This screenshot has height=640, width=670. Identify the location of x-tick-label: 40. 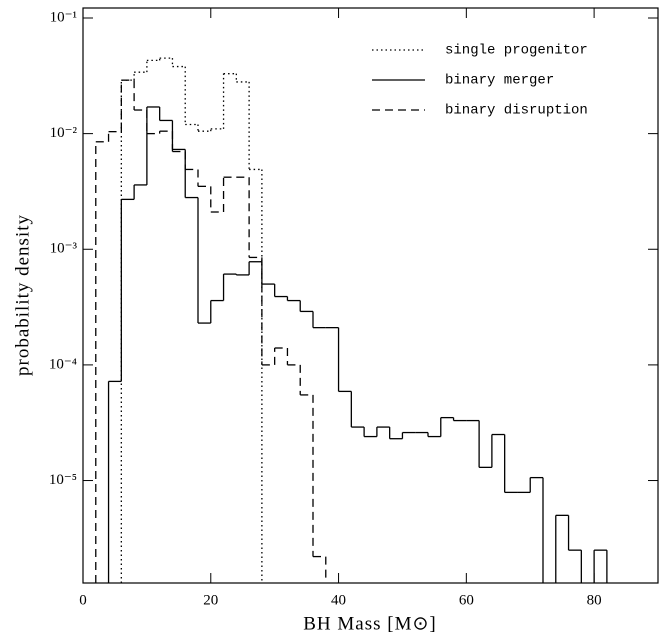
(338, 600).